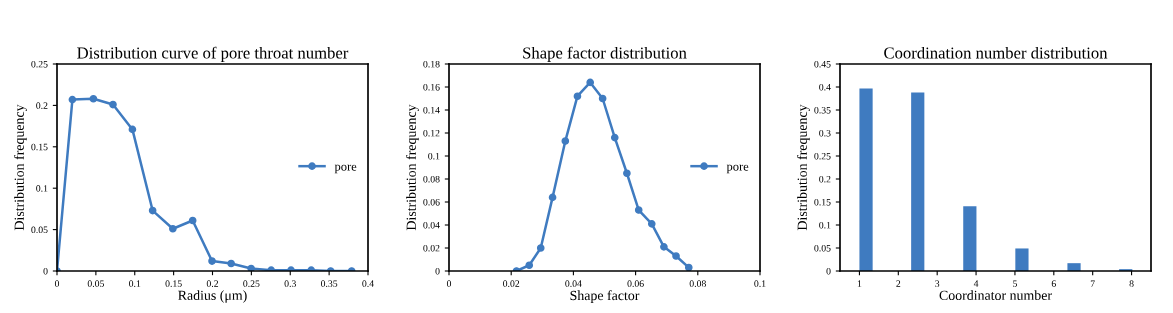  What do you see at coordinates (511, 283) in the screenshot?
I see `x-tick-label: 0.02` at bounding box center [511, 283].